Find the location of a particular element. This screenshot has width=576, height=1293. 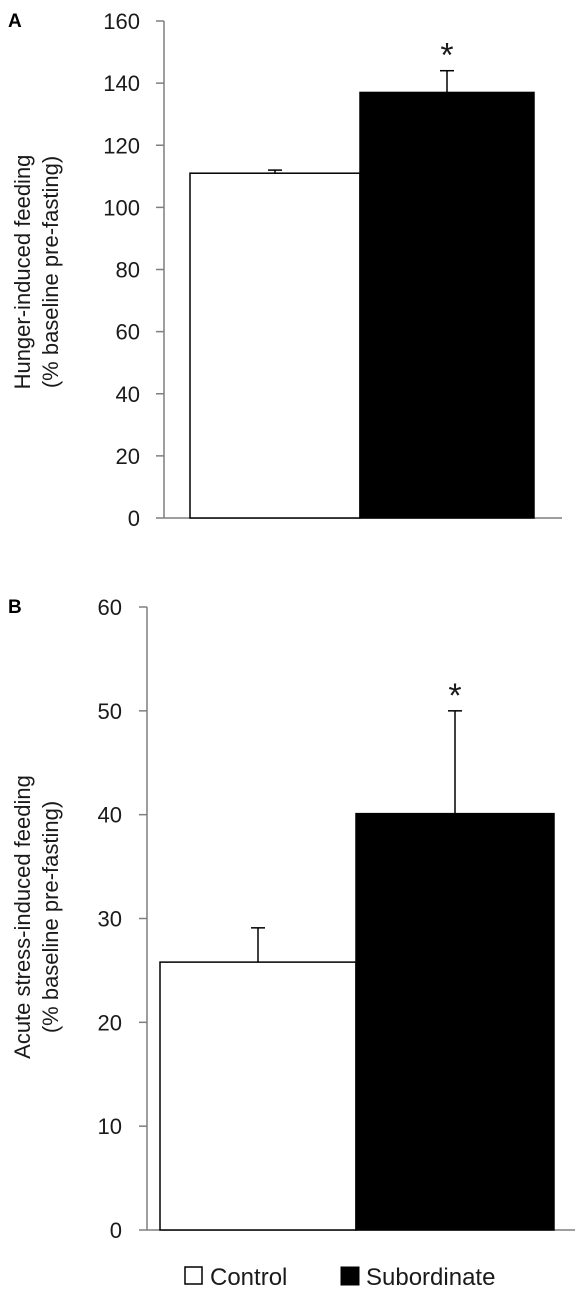

panel-a-y-tick-label: 60 is located at coordinates (128, 332).